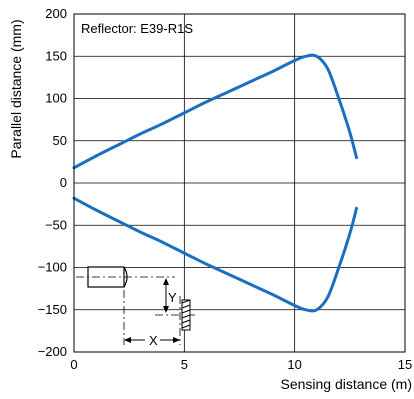 The image size is (414, 399). What do you see at coordinates (16, 88) in the screenshot?
I see `y-axis-title: Parallel distance (mm)` at bounding box center [16, 88].